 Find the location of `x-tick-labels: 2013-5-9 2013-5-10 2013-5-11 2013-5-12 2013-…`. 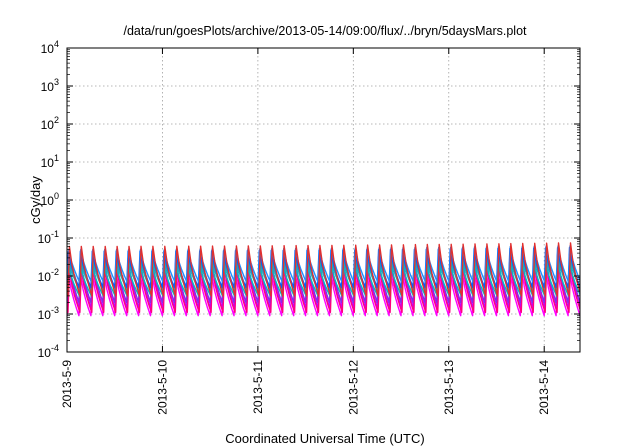

x-tick-labels: 2013-5-9 2013-5-10 2013-5-11 2013-5-12 2013-… is located at coordinates (305, 387).